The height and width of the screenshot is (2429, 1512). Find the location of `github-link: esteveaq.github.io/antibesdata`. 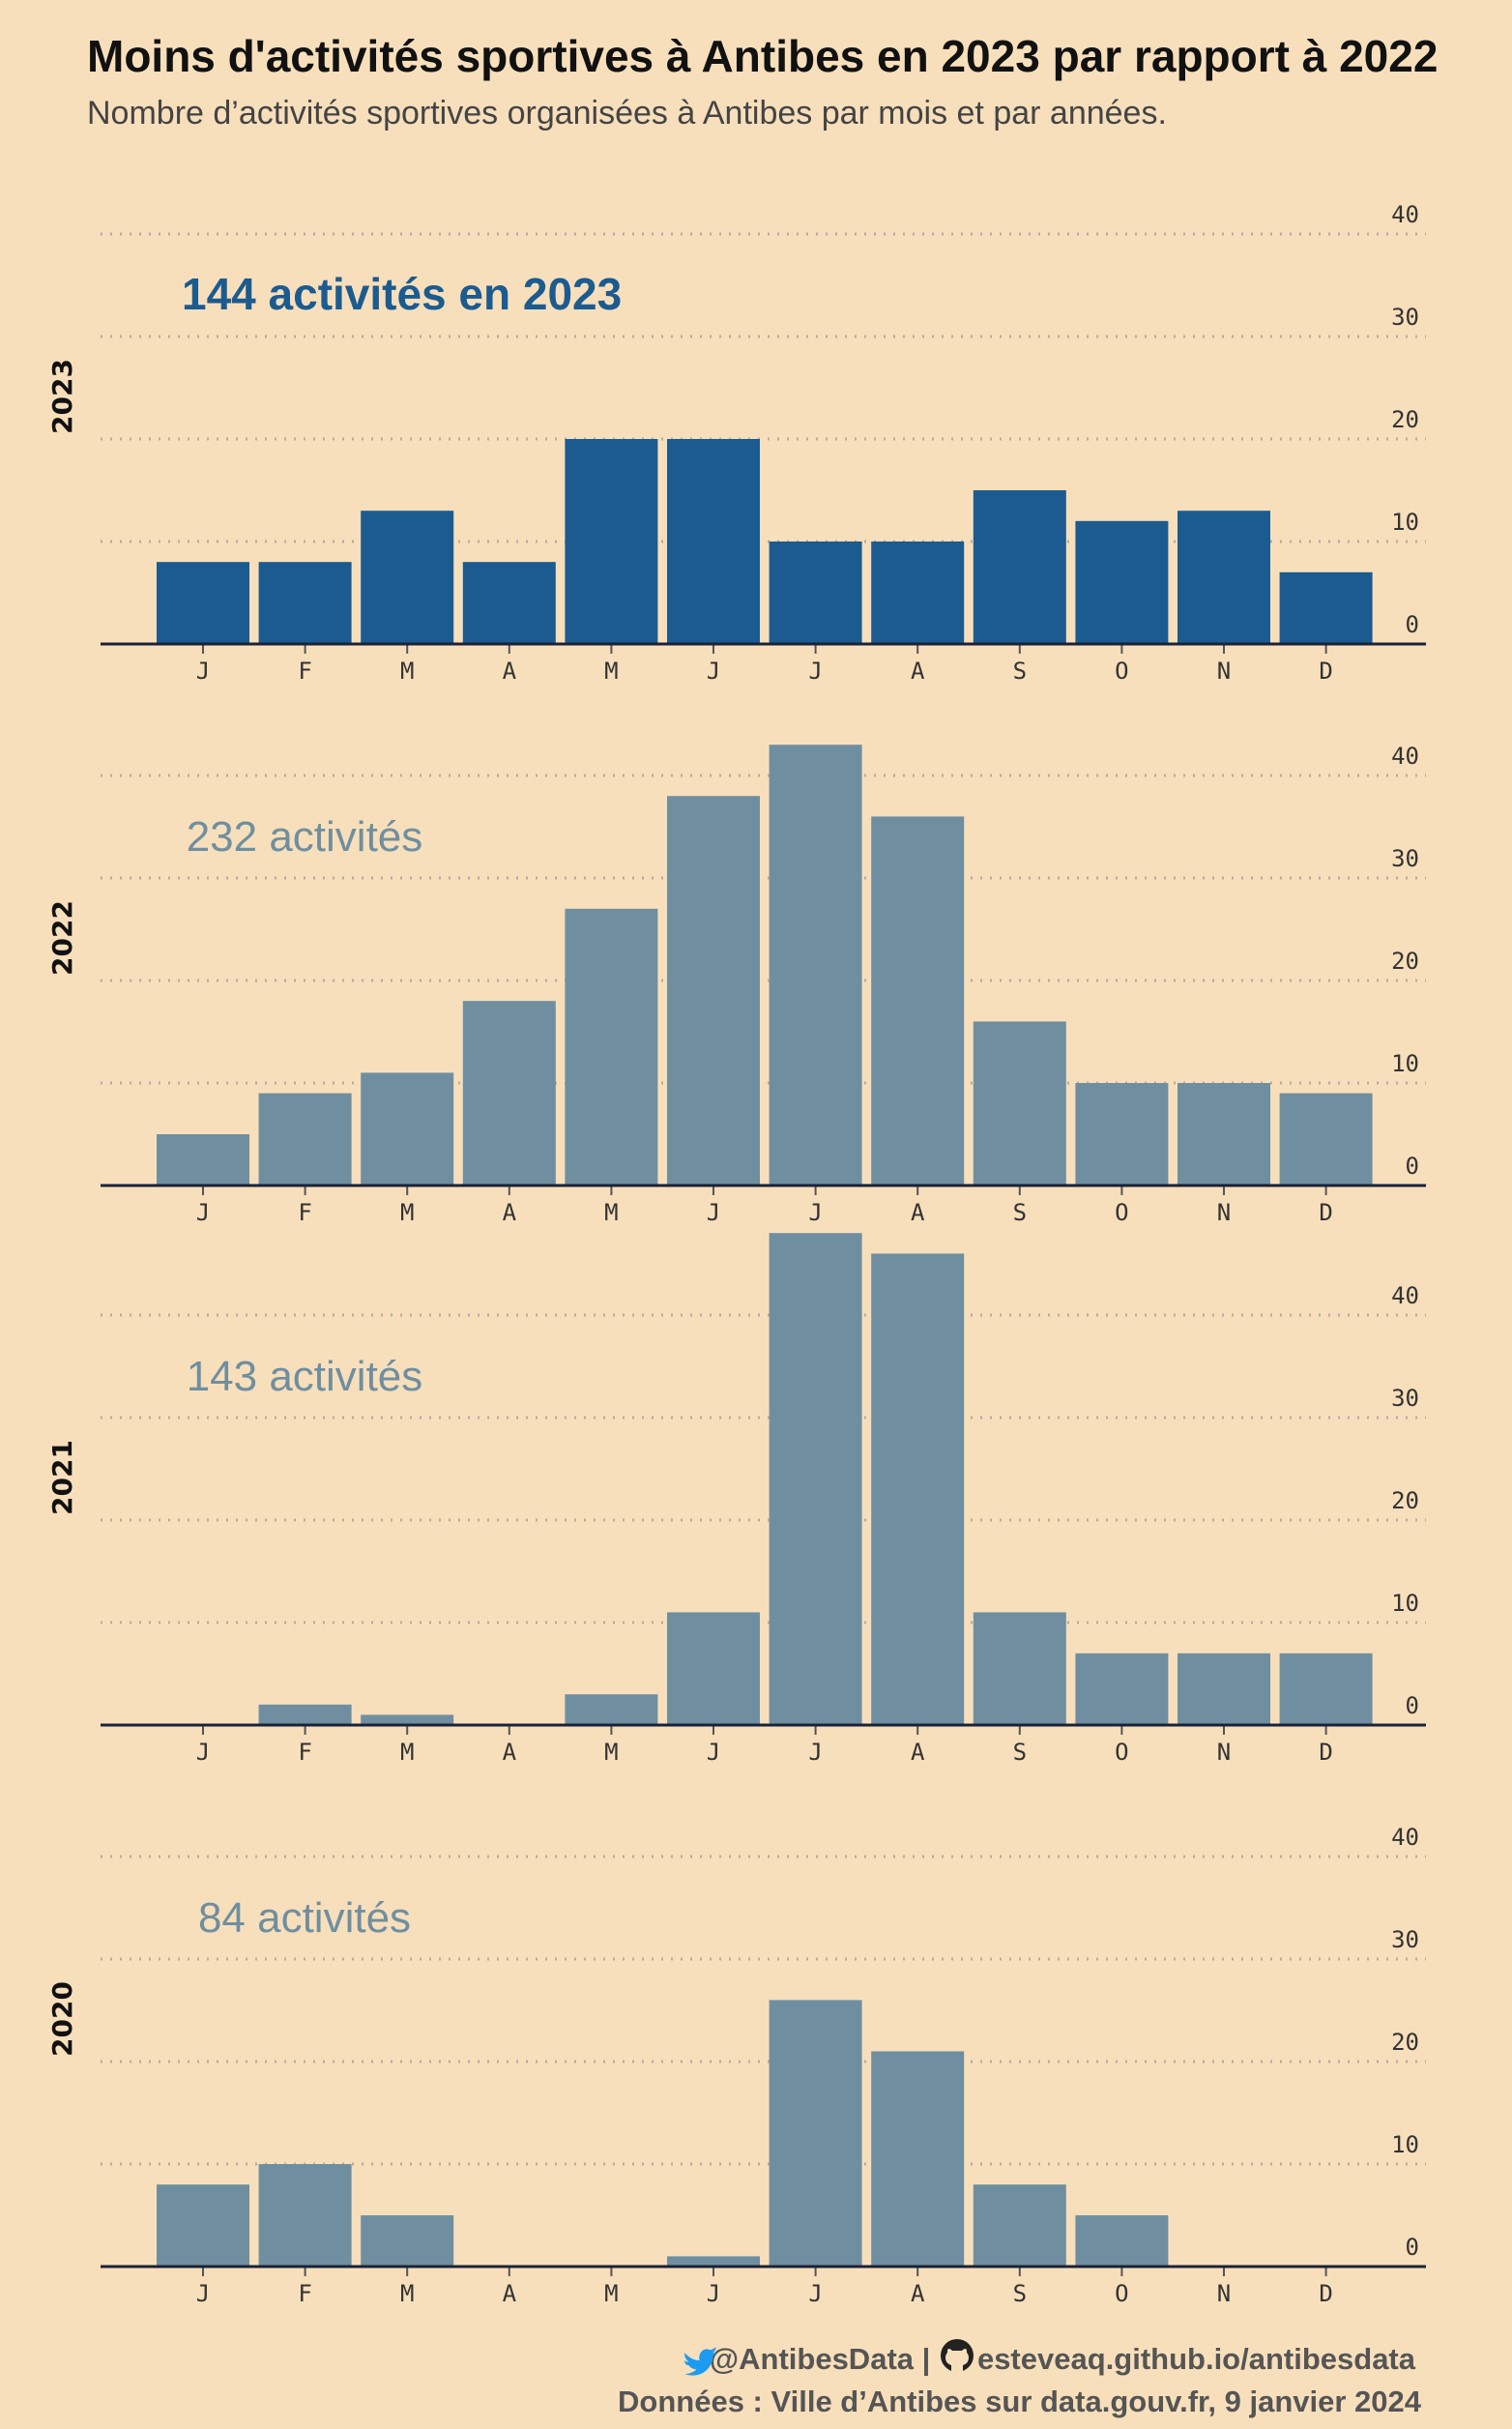

github-link: esteveaq.github.io/antibesdata is located at coordinates (1196, 2359).